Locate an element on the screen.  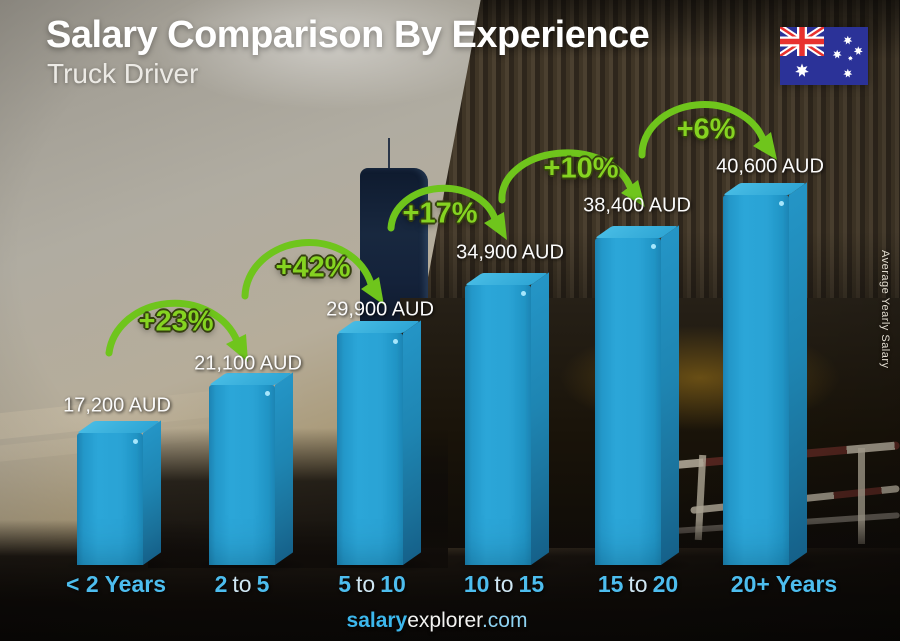
site-link: salaryexplorer.com is located at coordinates (437, 621).